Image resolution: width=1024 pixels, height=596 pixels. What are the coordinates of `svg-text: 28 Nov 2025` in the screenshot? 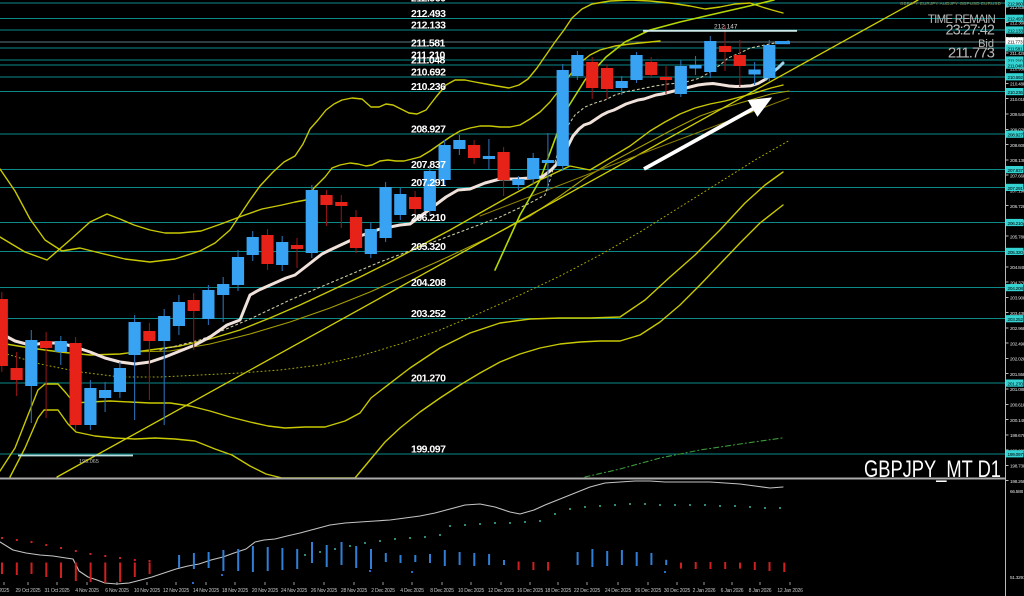 It's located at (354, 591).